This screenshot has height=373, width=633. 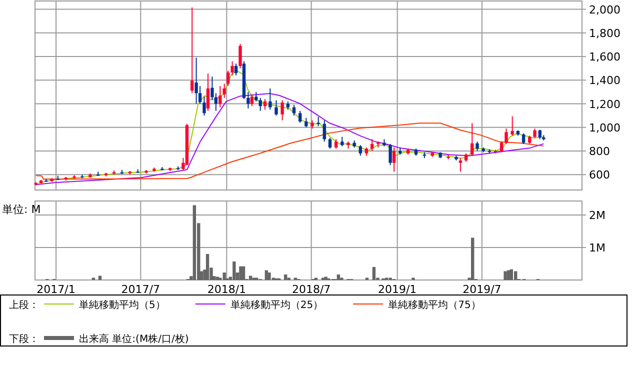 What do you see at coordinates (290, 151) in the screenshot?
I see `line-series` at bounding box center [290, 151].